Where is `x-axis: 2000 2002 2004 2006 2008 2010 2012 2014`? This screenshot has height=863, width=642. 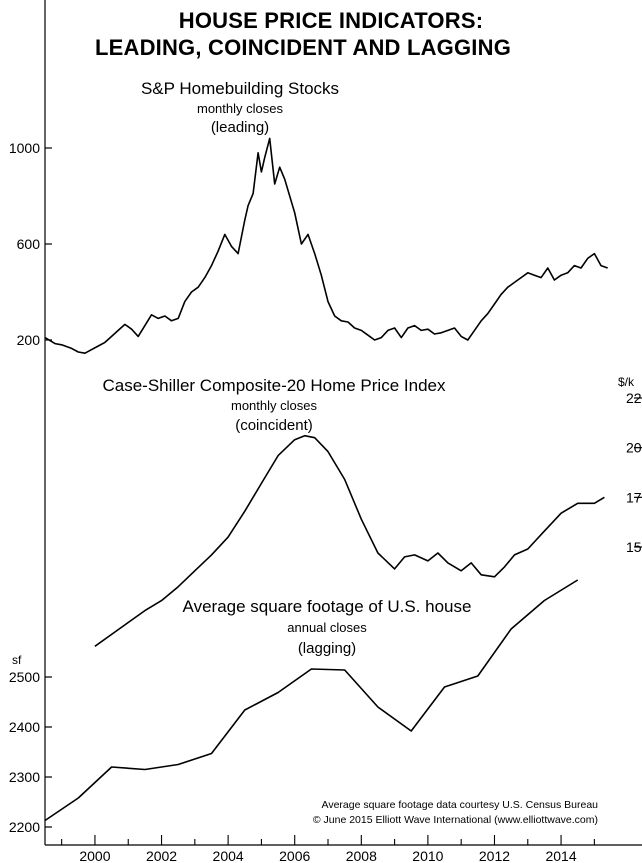
x-axis: 2000 2002 2004 2006 2008 2010 2012 2014 is located at coordinates (328, 849).